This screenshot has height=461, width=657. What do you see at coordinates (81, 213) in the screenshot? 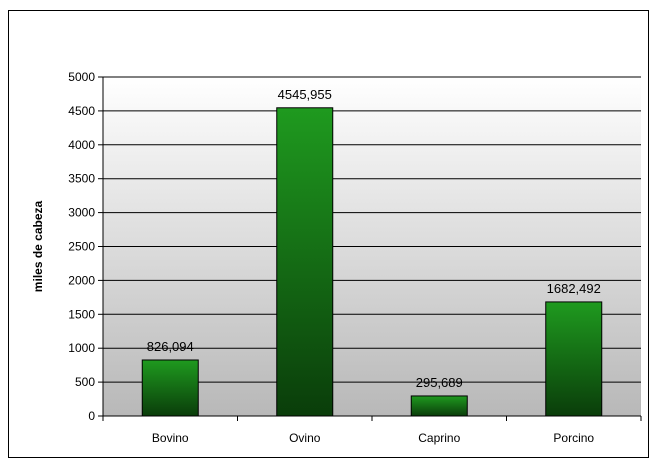
I see `y-tick-label: 3000` at bounding box center [81, 213].